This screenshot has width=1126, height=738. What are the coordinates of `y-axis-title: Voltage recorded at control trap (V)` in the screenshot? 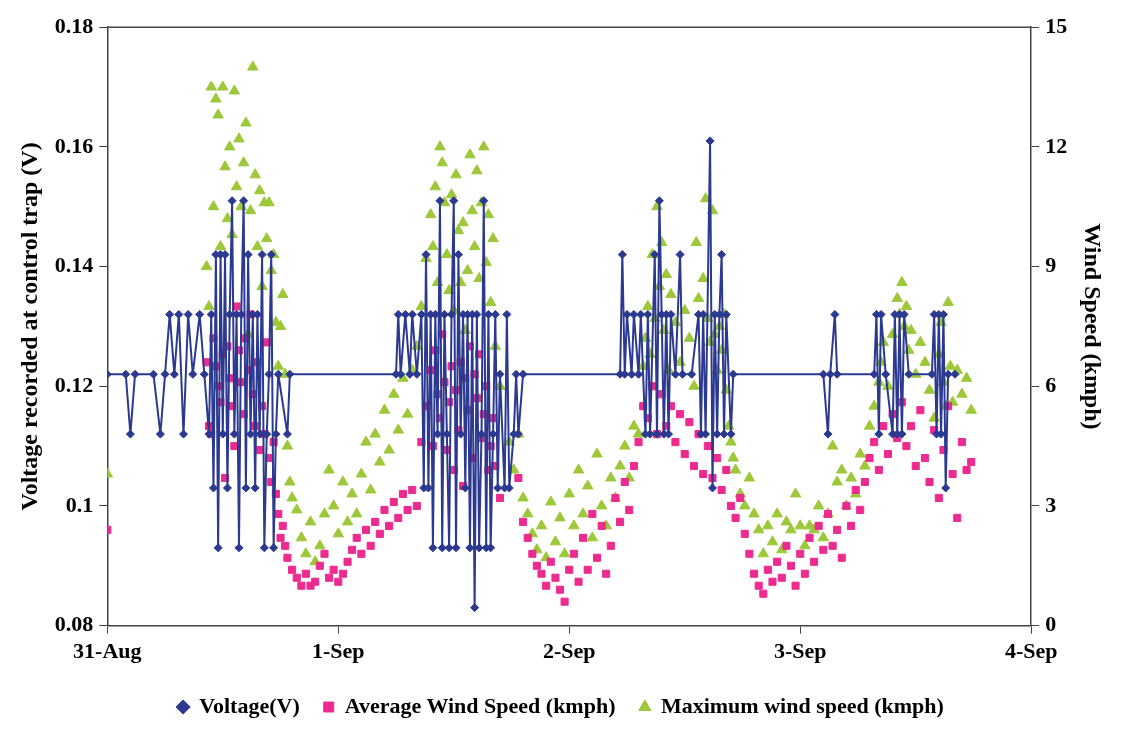 It's located at (28, 326).